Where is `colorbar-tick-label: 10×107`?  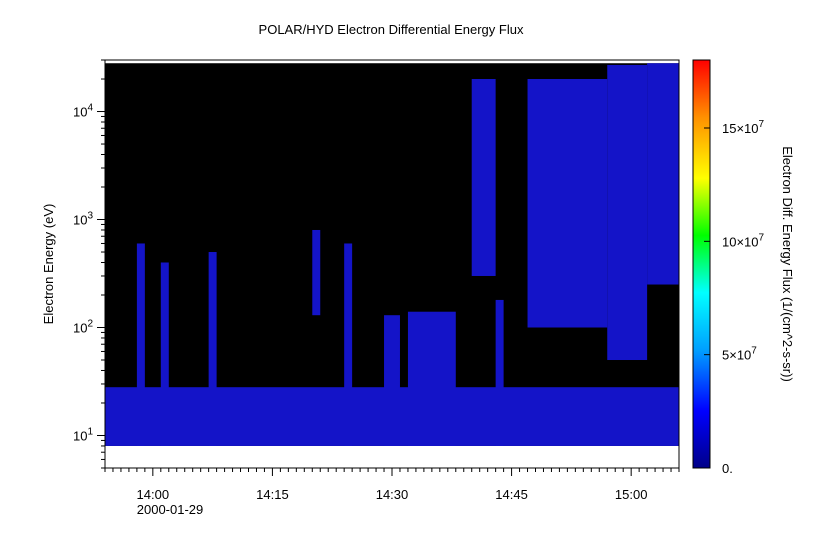 colorbar-tick-label: 10×107 is located at coordinates (743, 240).